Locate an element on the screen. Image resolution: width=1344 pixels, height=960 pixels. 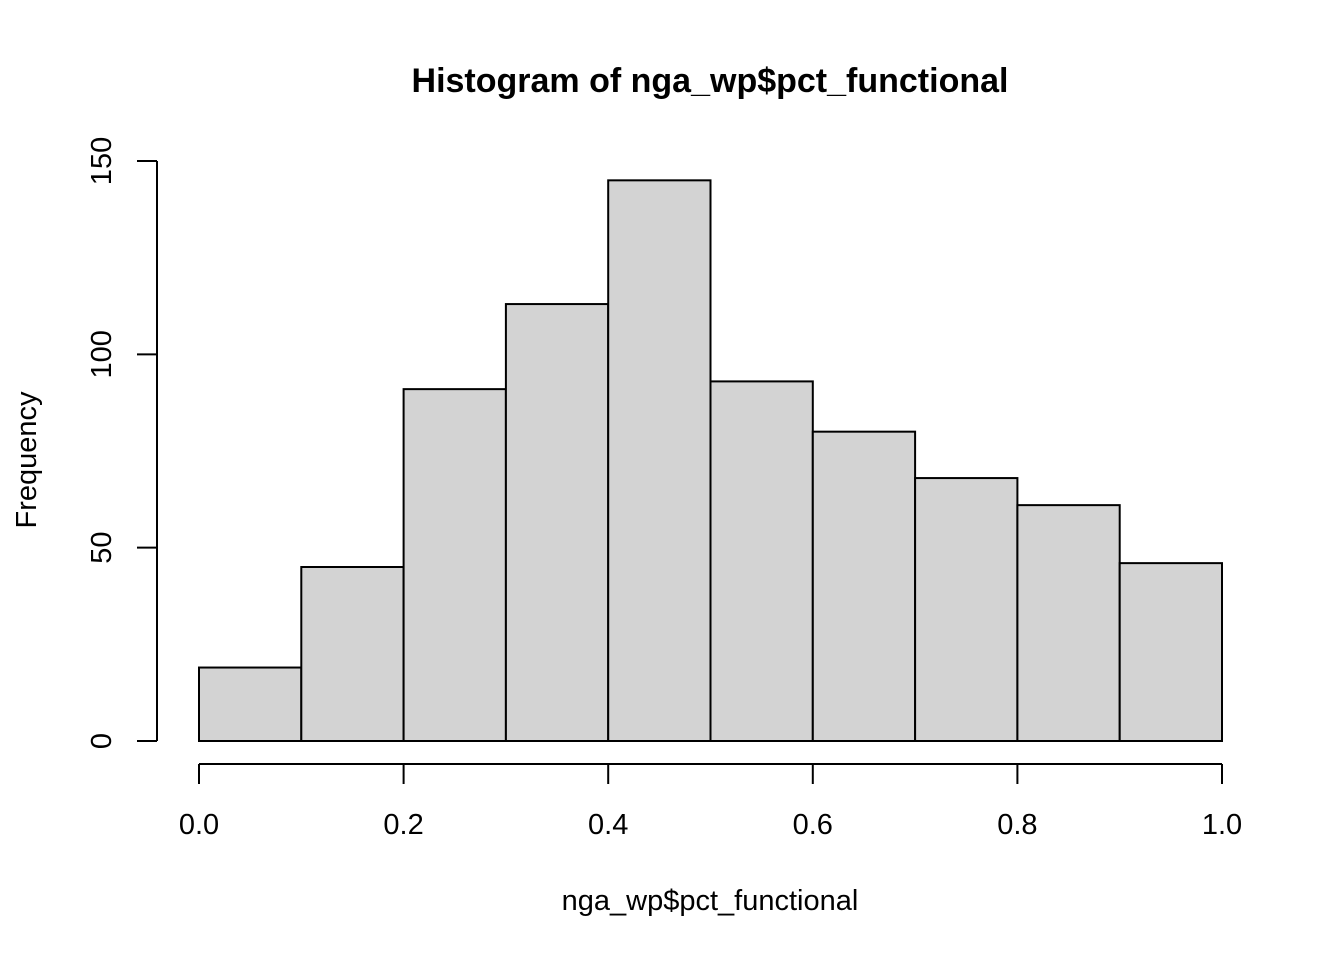
chart-title: Histogram of nga_wp$pct_functional is located at coordinates (710, 81).